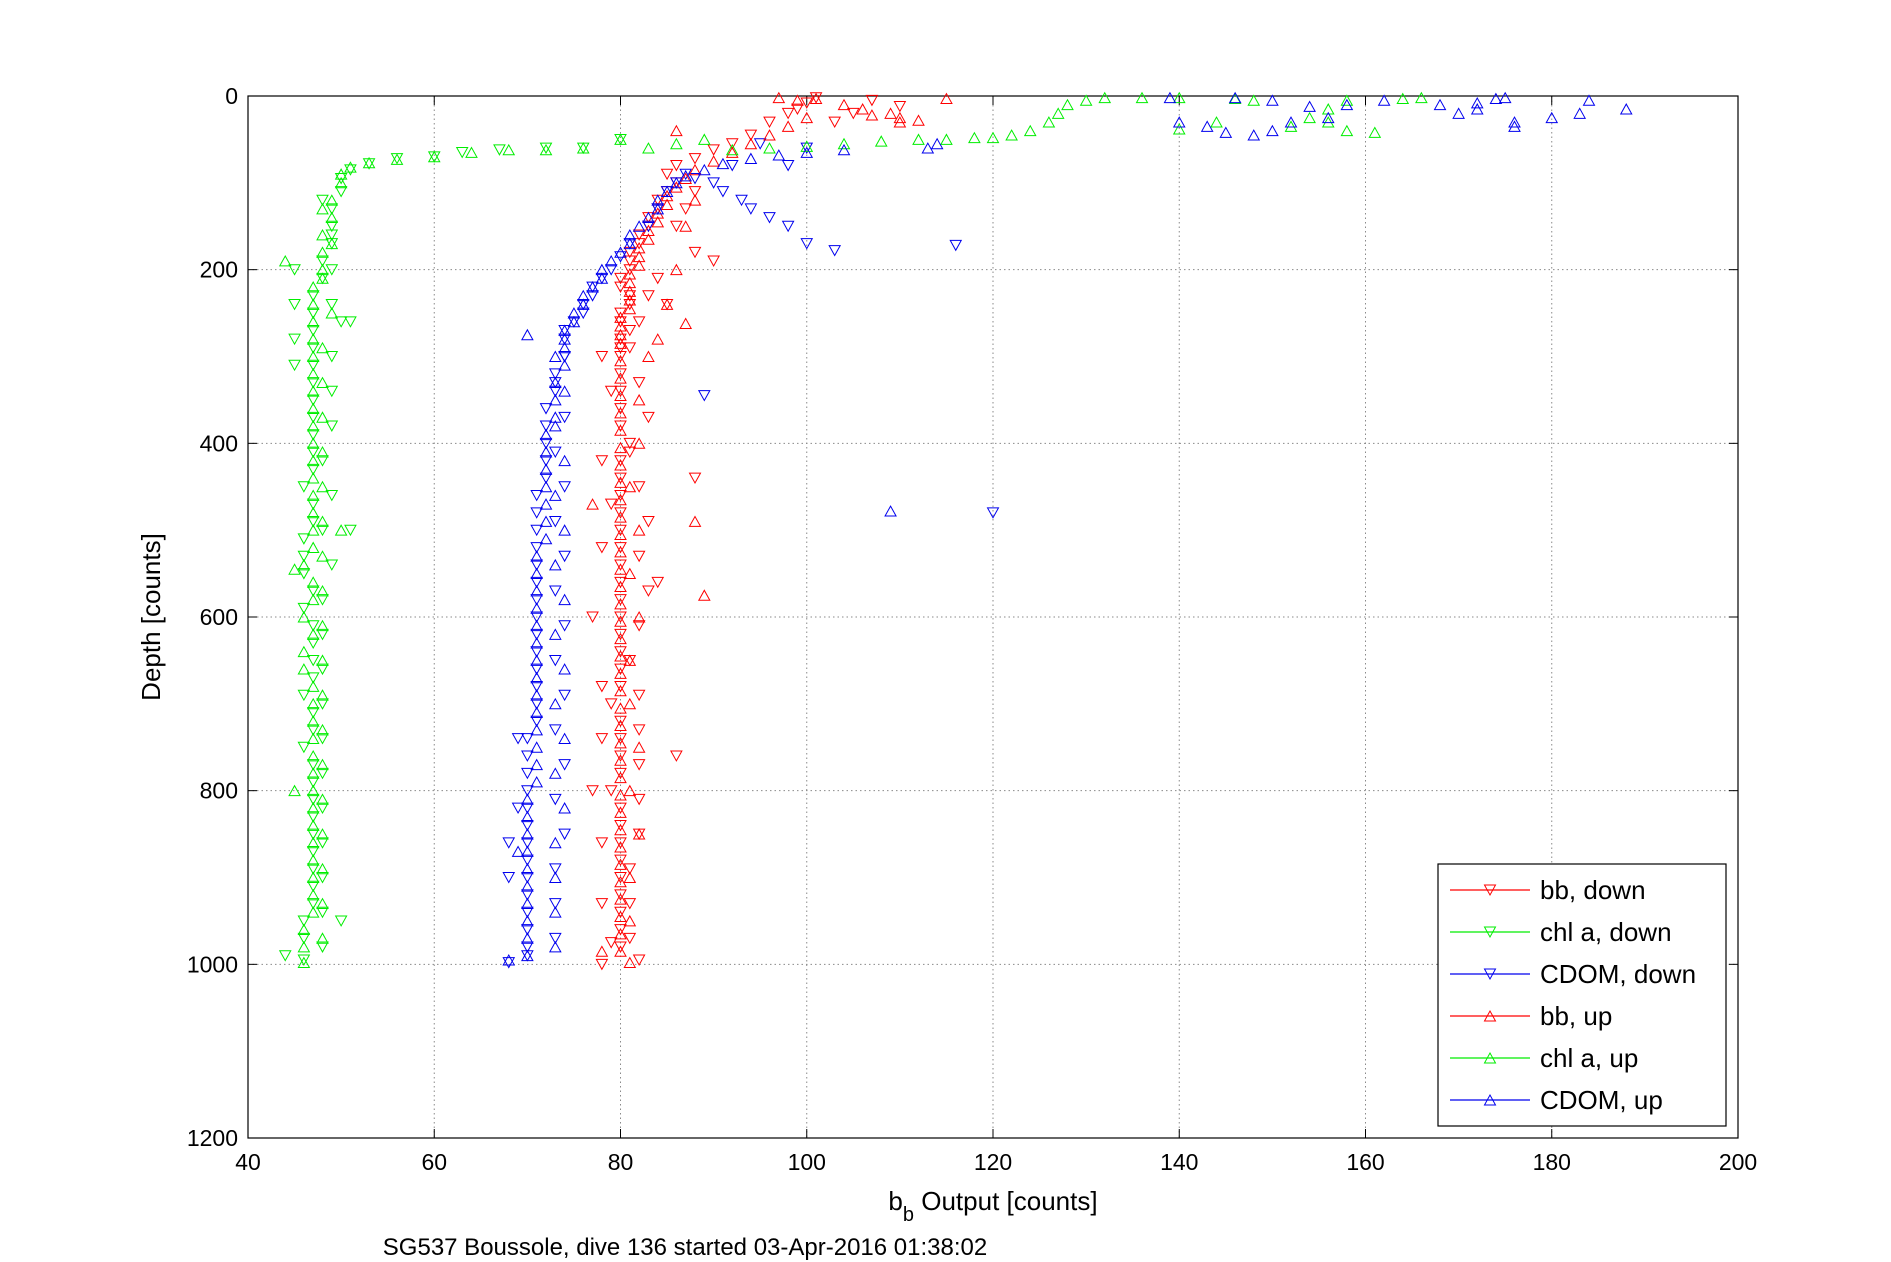 This screenshot has height=1262, width=1891. What do you see at coordinates (1552, 1162) in the screenshot?
I see `x-tick-label: 180` at bounding box center [1552, 1162].